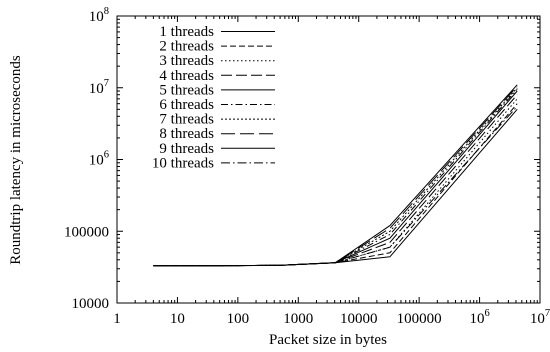 The width and height of the screenshot is (550, 352). What do you see at coordinates (16, 160) in the screenshot?
I see `y-axis-label: Roundtrip latency in microseconds` at bounding box center [16, 160].